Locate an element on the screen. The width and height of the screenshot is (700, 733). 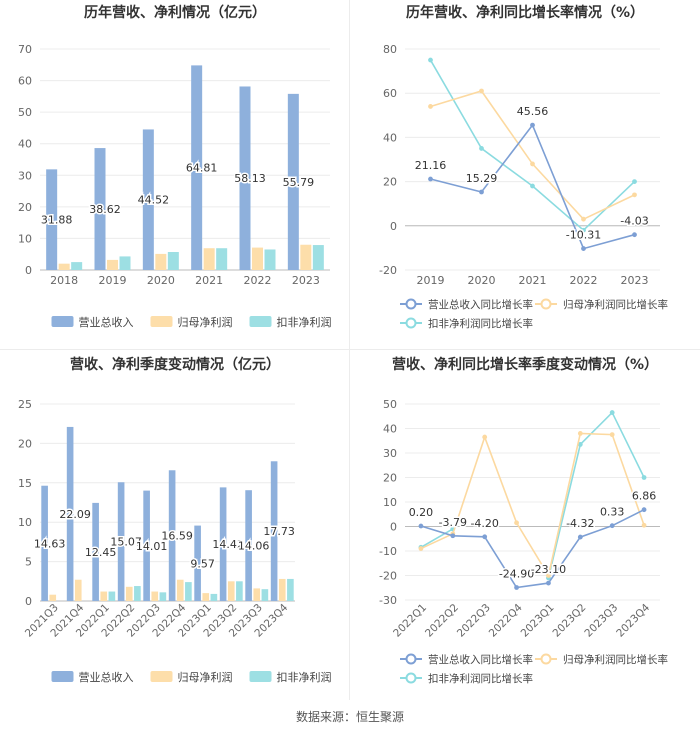
y-tick-label: 40 is located at coordinates (25, 144).